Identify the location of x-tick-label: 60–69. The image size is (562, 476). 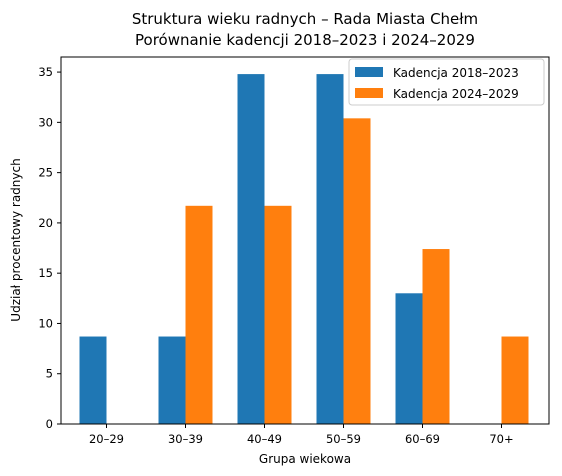
(422, 439).